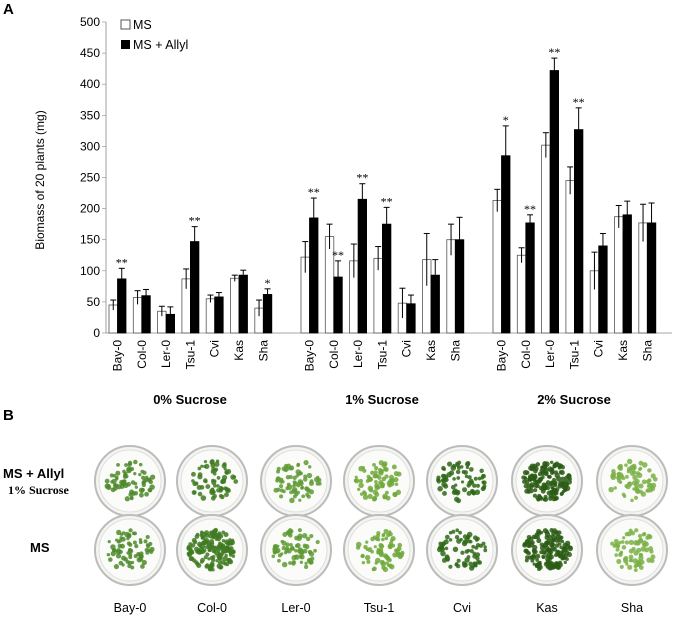 This screenshot has height=620, width=680. Describe the element at coordinates (38, 490) in the screenshot. I see `row-sublabel-allyl: 1% Sucrose` at that location.